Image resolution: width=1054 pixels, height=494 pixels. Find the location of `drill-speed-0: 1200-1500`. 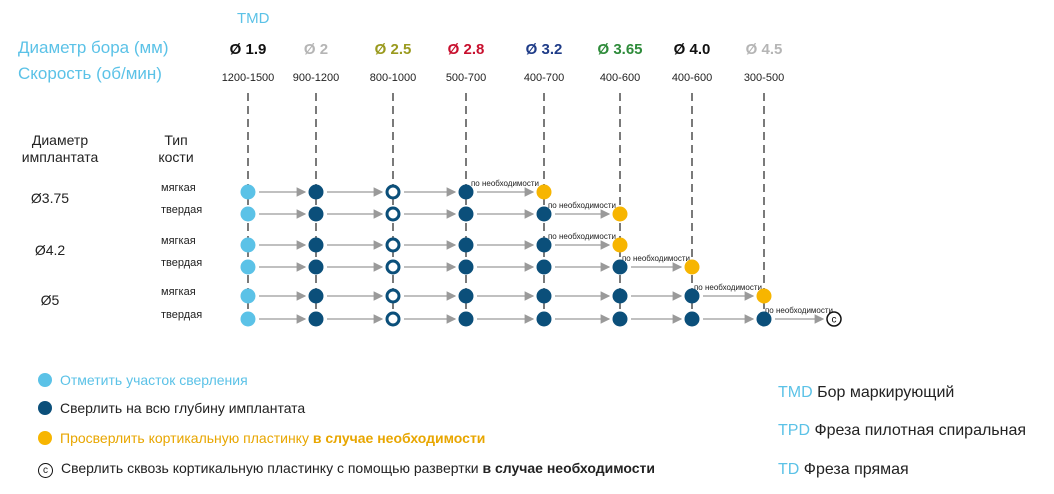

drill-speed-0: 1200-1500 is located at coordinates (248, 78).